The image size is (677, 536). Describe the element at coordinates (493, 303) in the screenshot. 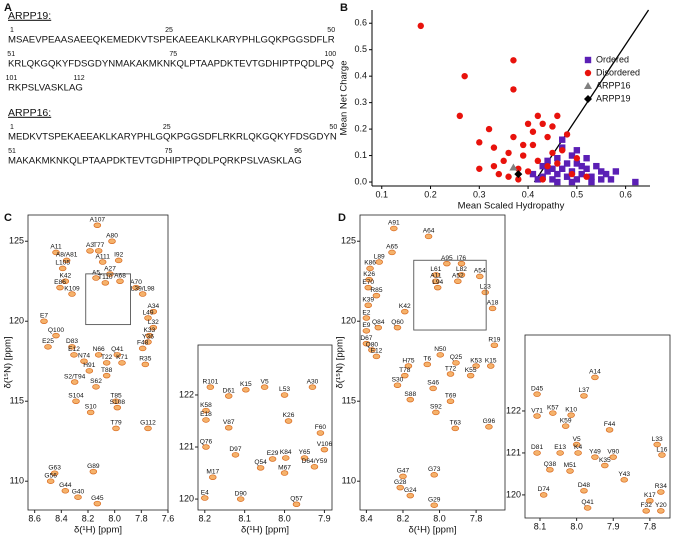

I see `peak-label: A18` at that location.